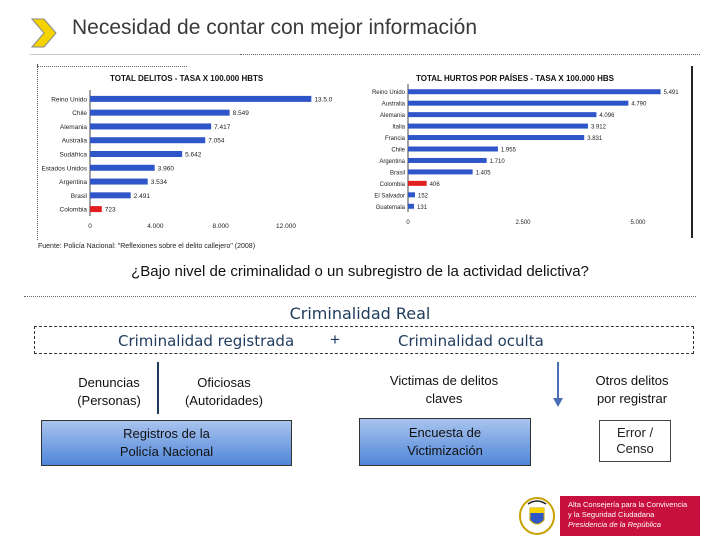  What do you see at coordinates (360, 296) in the screenshot?
I see `question-divider` at bounding box center [360, 296].